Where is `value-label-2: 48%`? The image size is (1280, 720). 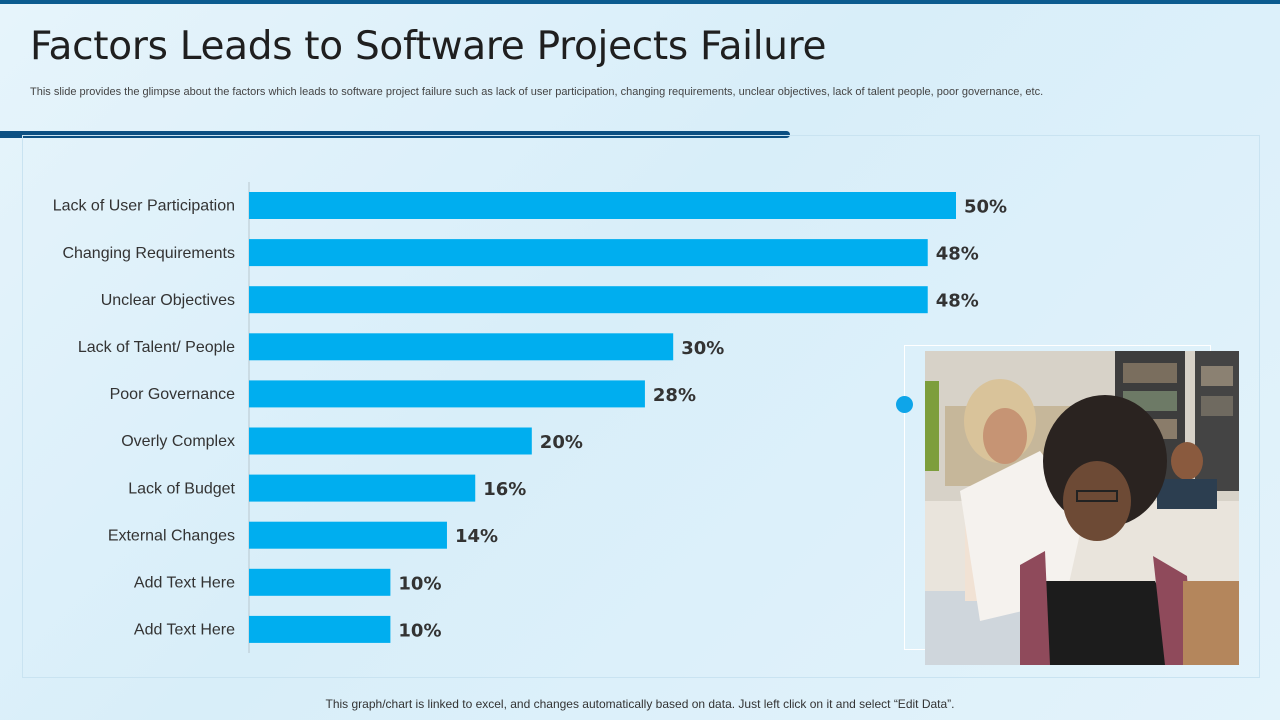
value-label-2: 48% is located at coordinates (957, 301).